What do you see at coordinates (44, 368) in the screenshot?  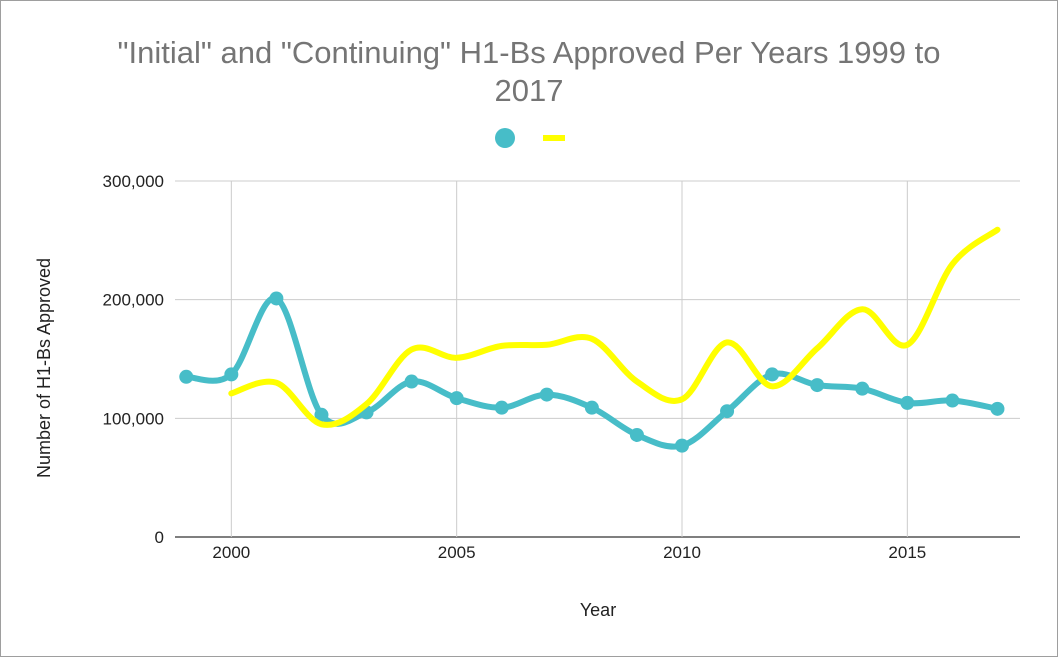 I see `y-axis-label: Number of H1-Bs Approved` at bounding box center [44, 368].